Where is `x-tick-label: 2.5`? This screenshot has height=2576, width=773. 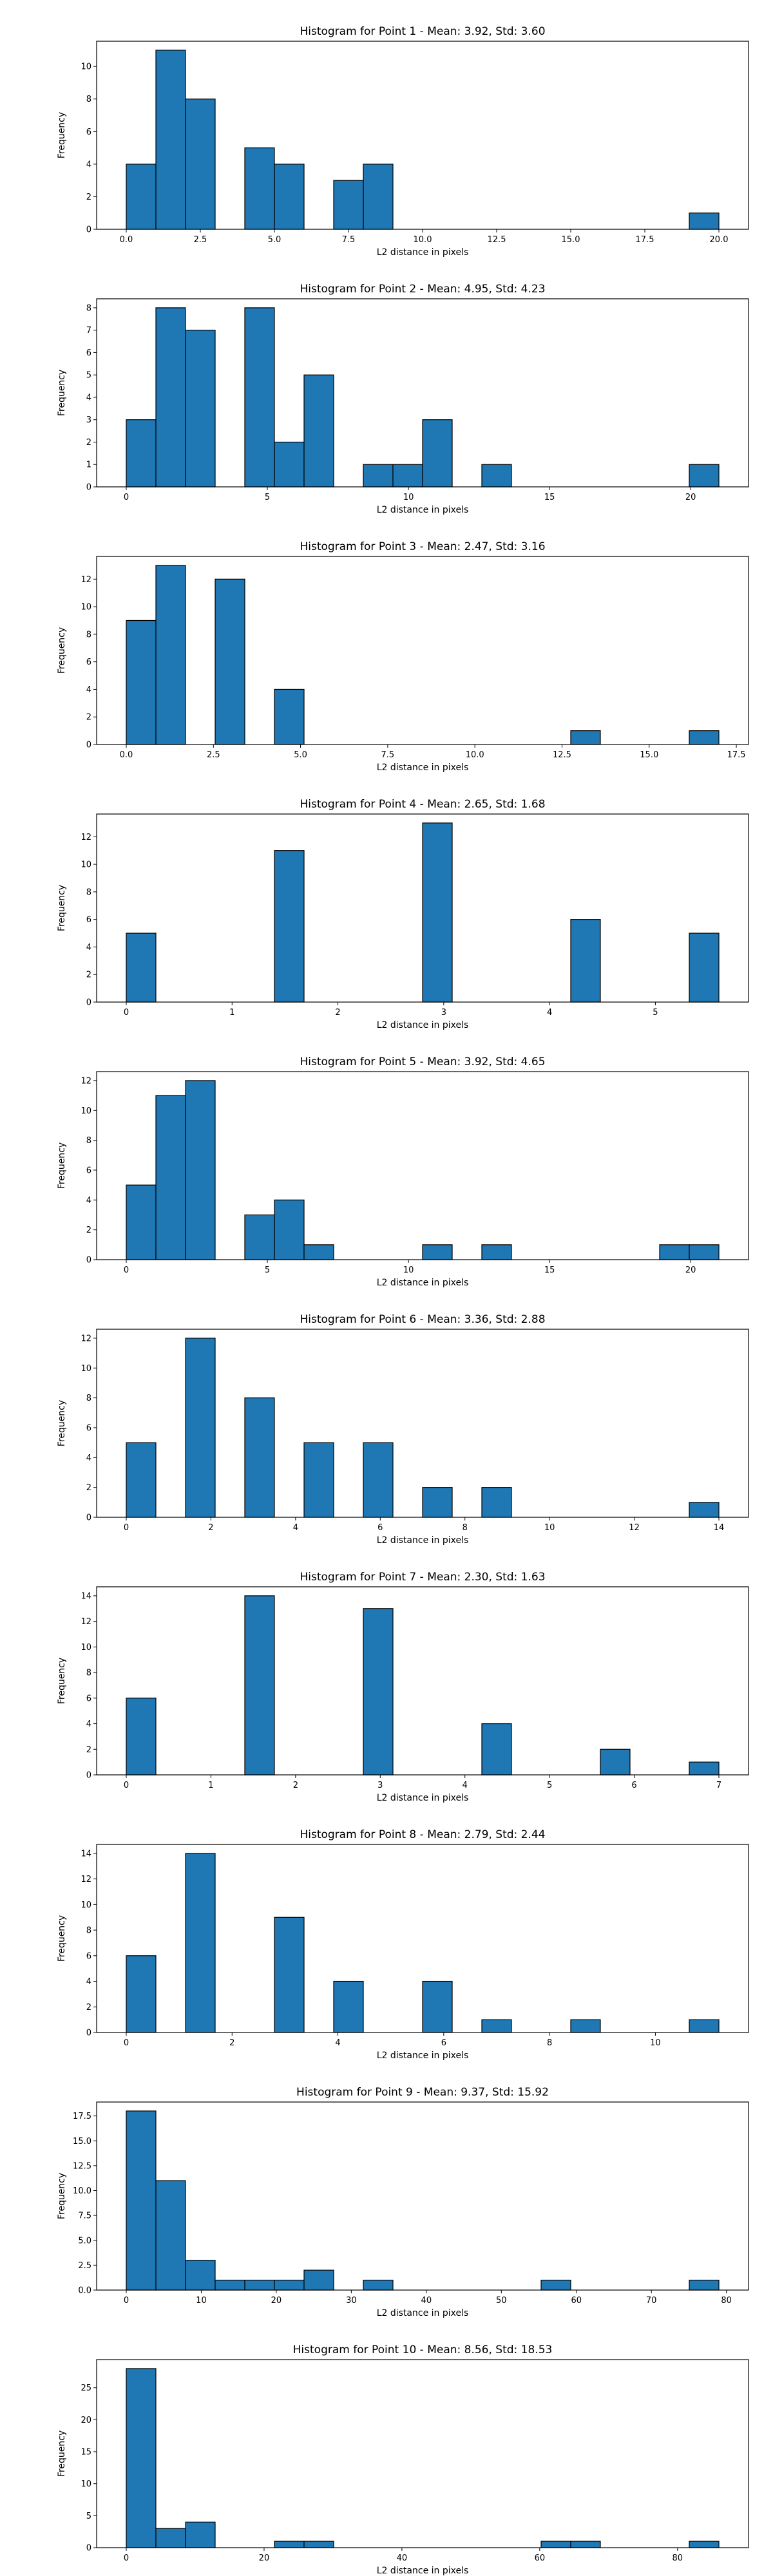 x-tick-label: 2.5 is located at coordinates (200, 240).